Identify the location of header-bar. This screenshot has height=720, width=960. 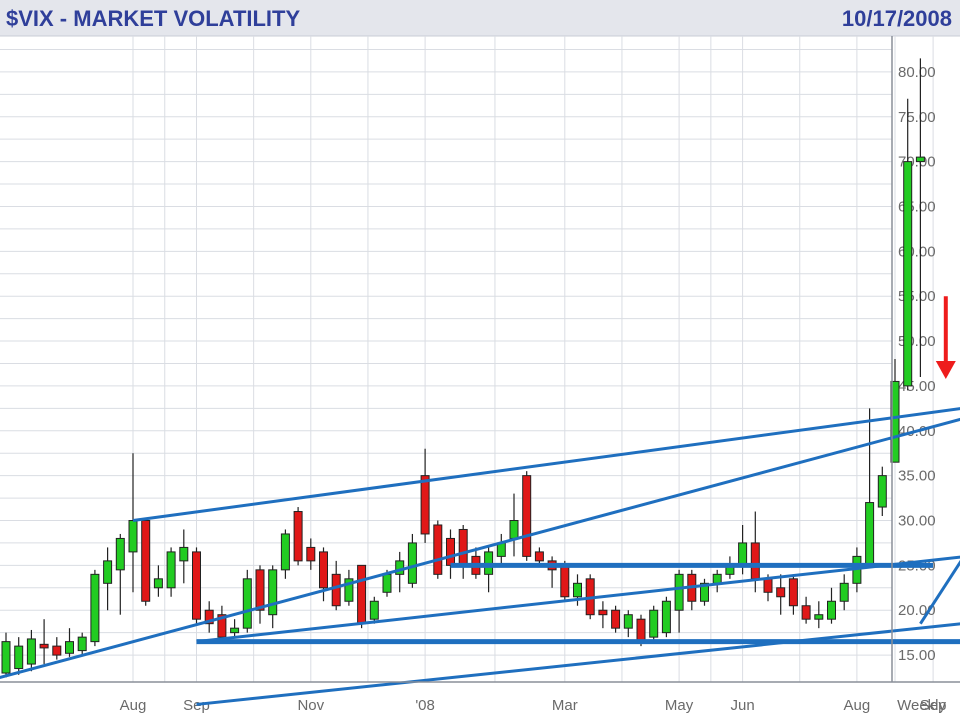
(480, 18).